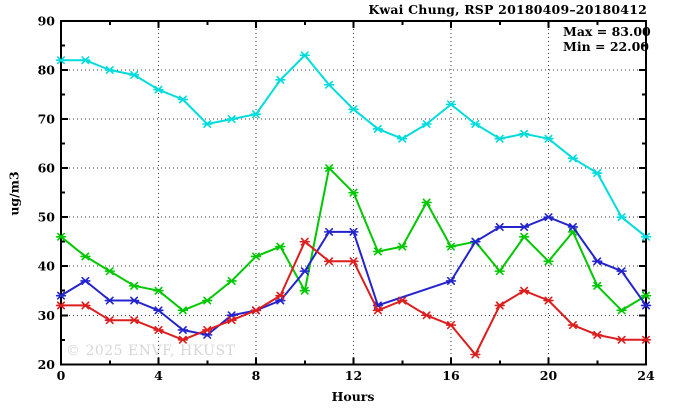 The width and height of the screenshot is (674, 409). I want to click on x-tick-label: 24, so click(646, 375).